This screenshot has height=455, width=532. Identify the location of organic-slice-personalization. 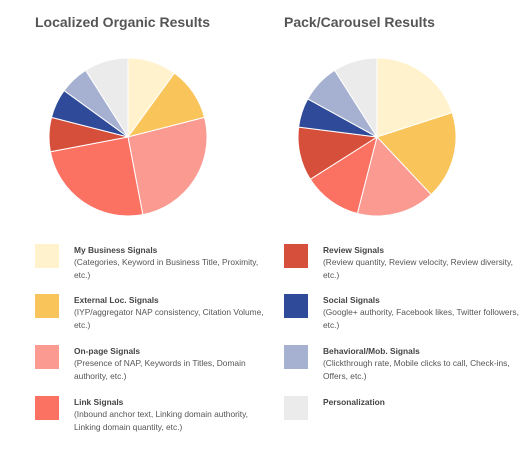
(106, 98).